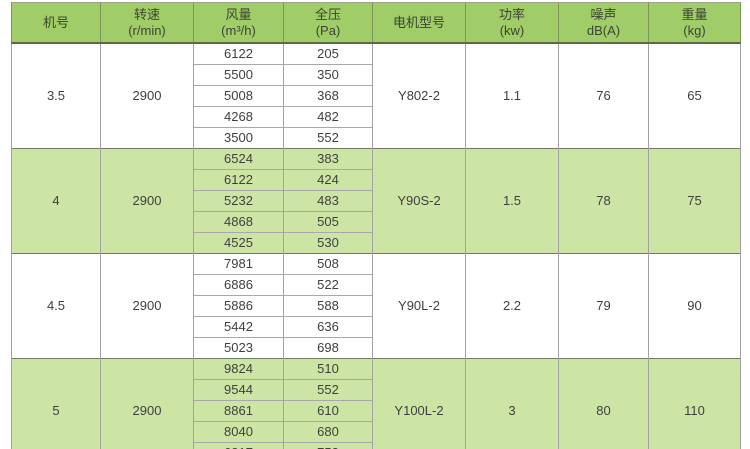  I want to click on cell-machine-no: 3.5, so click(56, 95).